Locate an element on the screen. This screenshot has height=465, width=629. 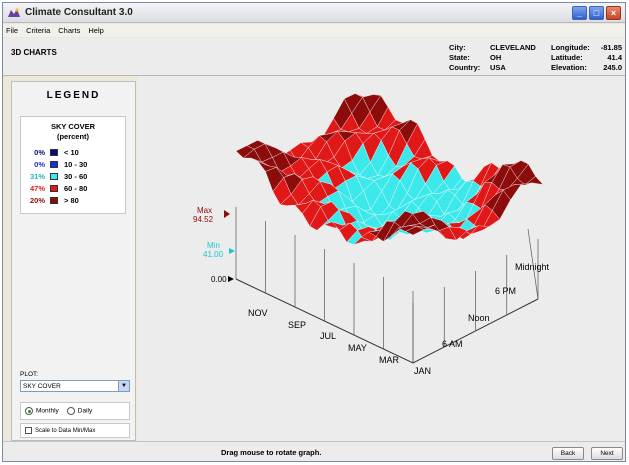
zero-pointer-icon is located at coordinates (231, 279).